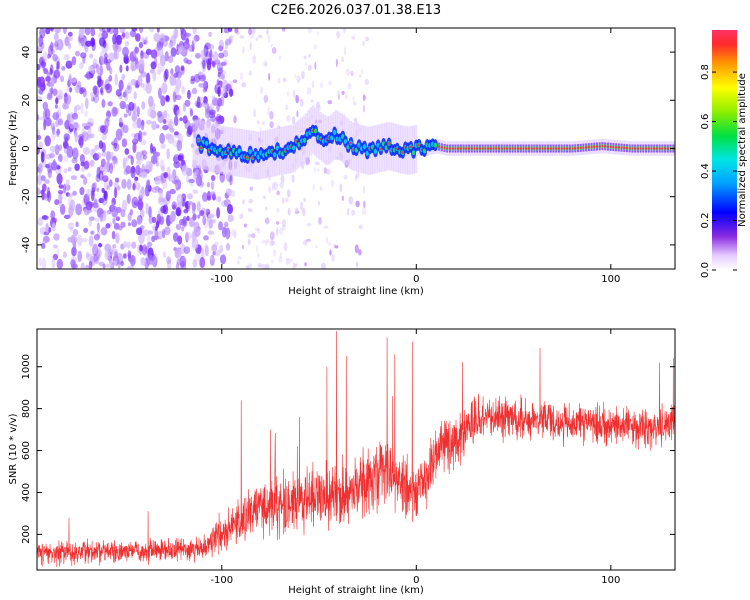 The image size is (750, 600). I want to click on y-tick-label: -20, so click(26, 197).